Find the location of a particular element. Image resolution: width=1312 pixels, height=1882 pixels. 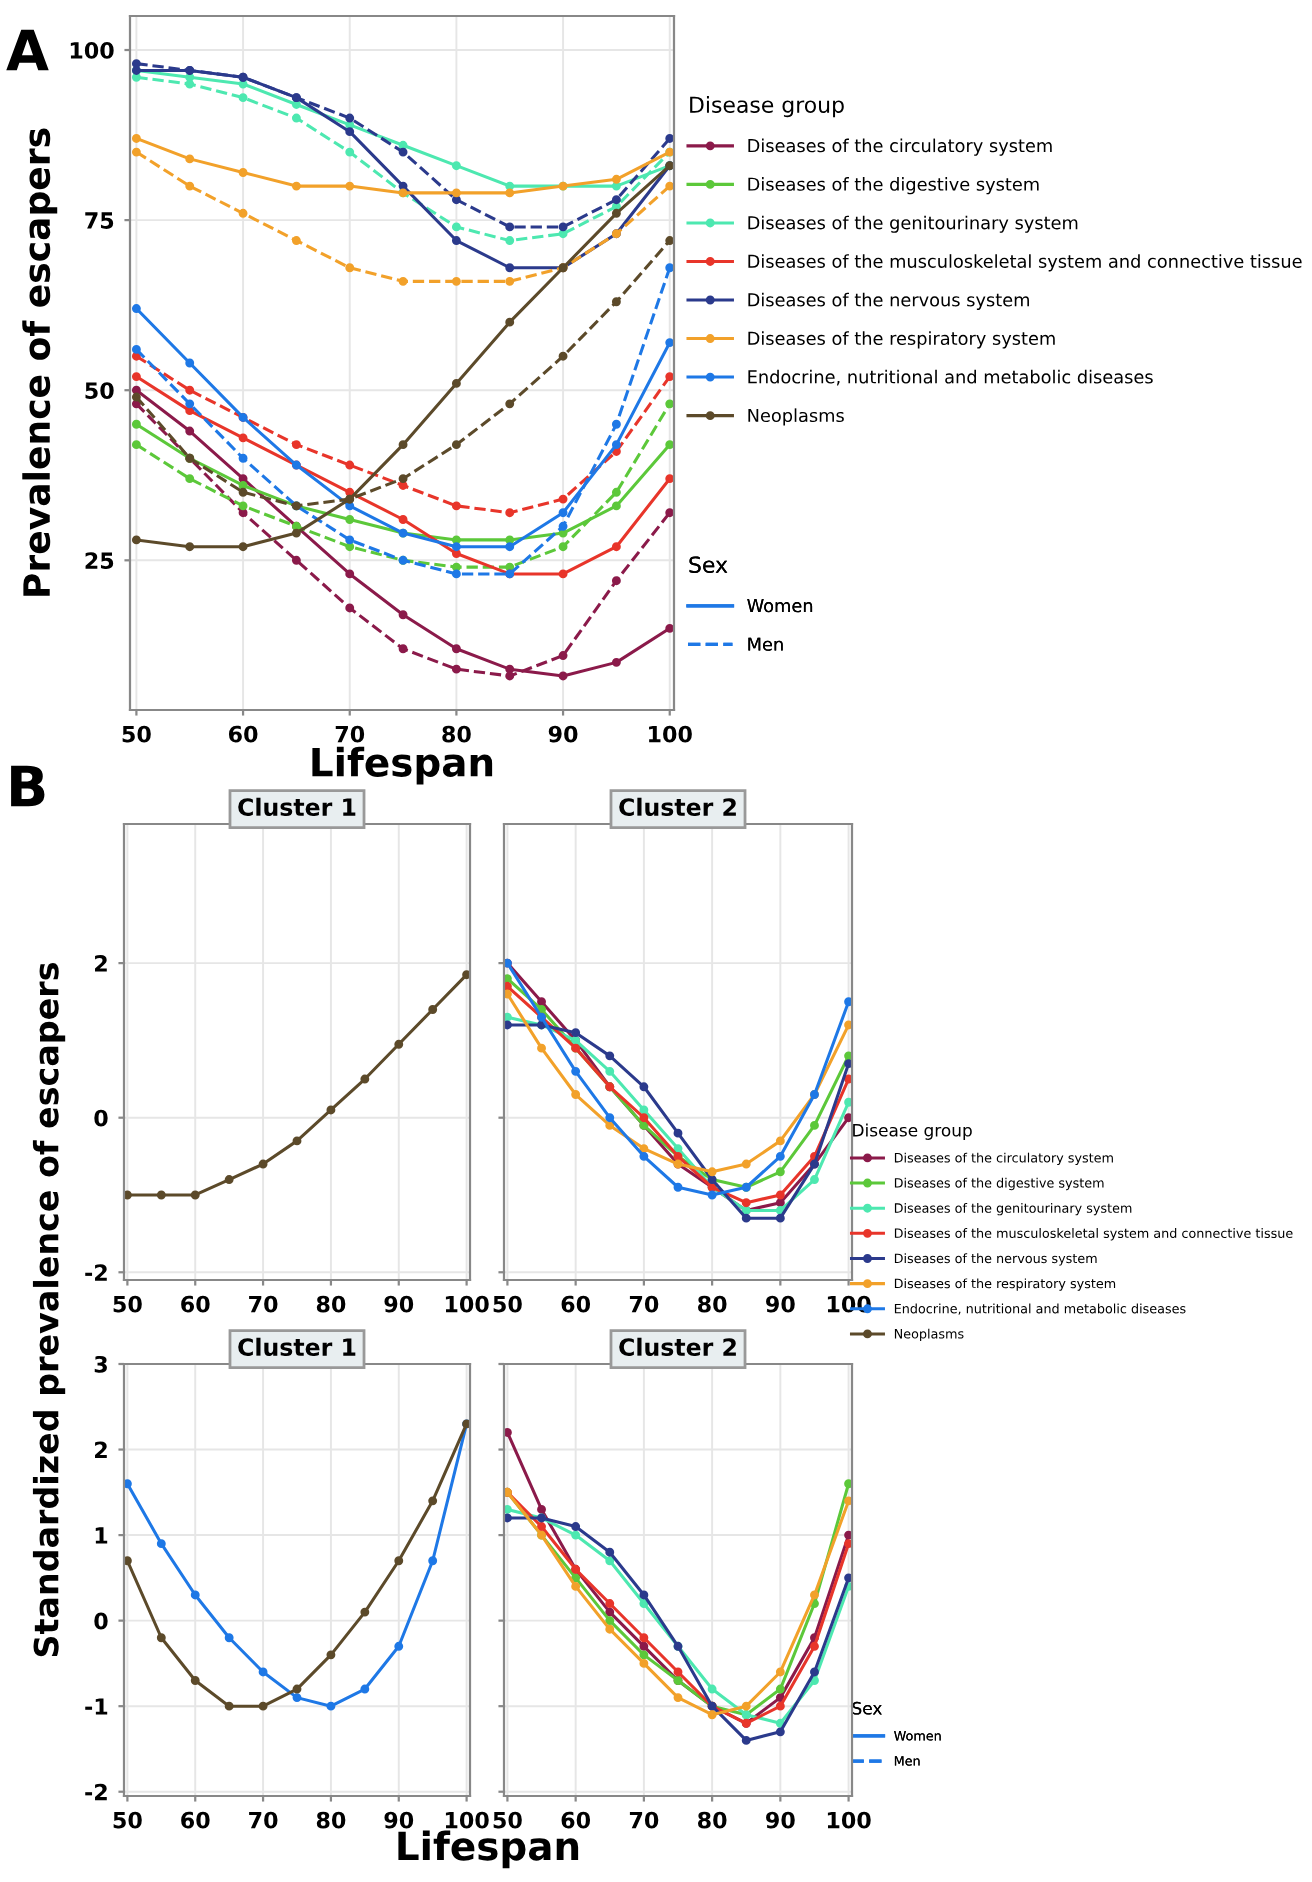

y-tick-label: -2 is located at coordinates (96, 1792).